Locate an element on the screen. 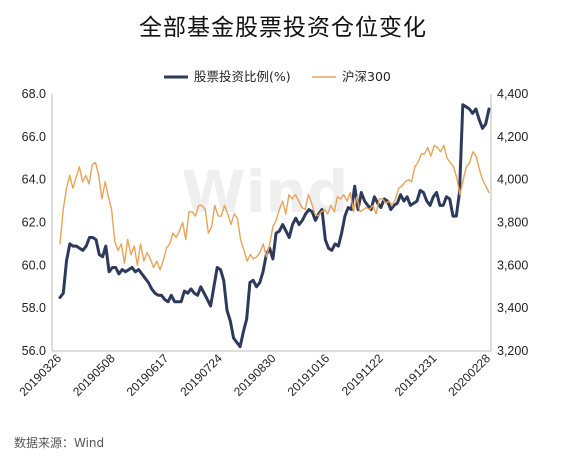 Image resolution: width=566 pixels, height=464 pixels. y-left-tick-label: 66.0 is located at coordinates (34, 137).